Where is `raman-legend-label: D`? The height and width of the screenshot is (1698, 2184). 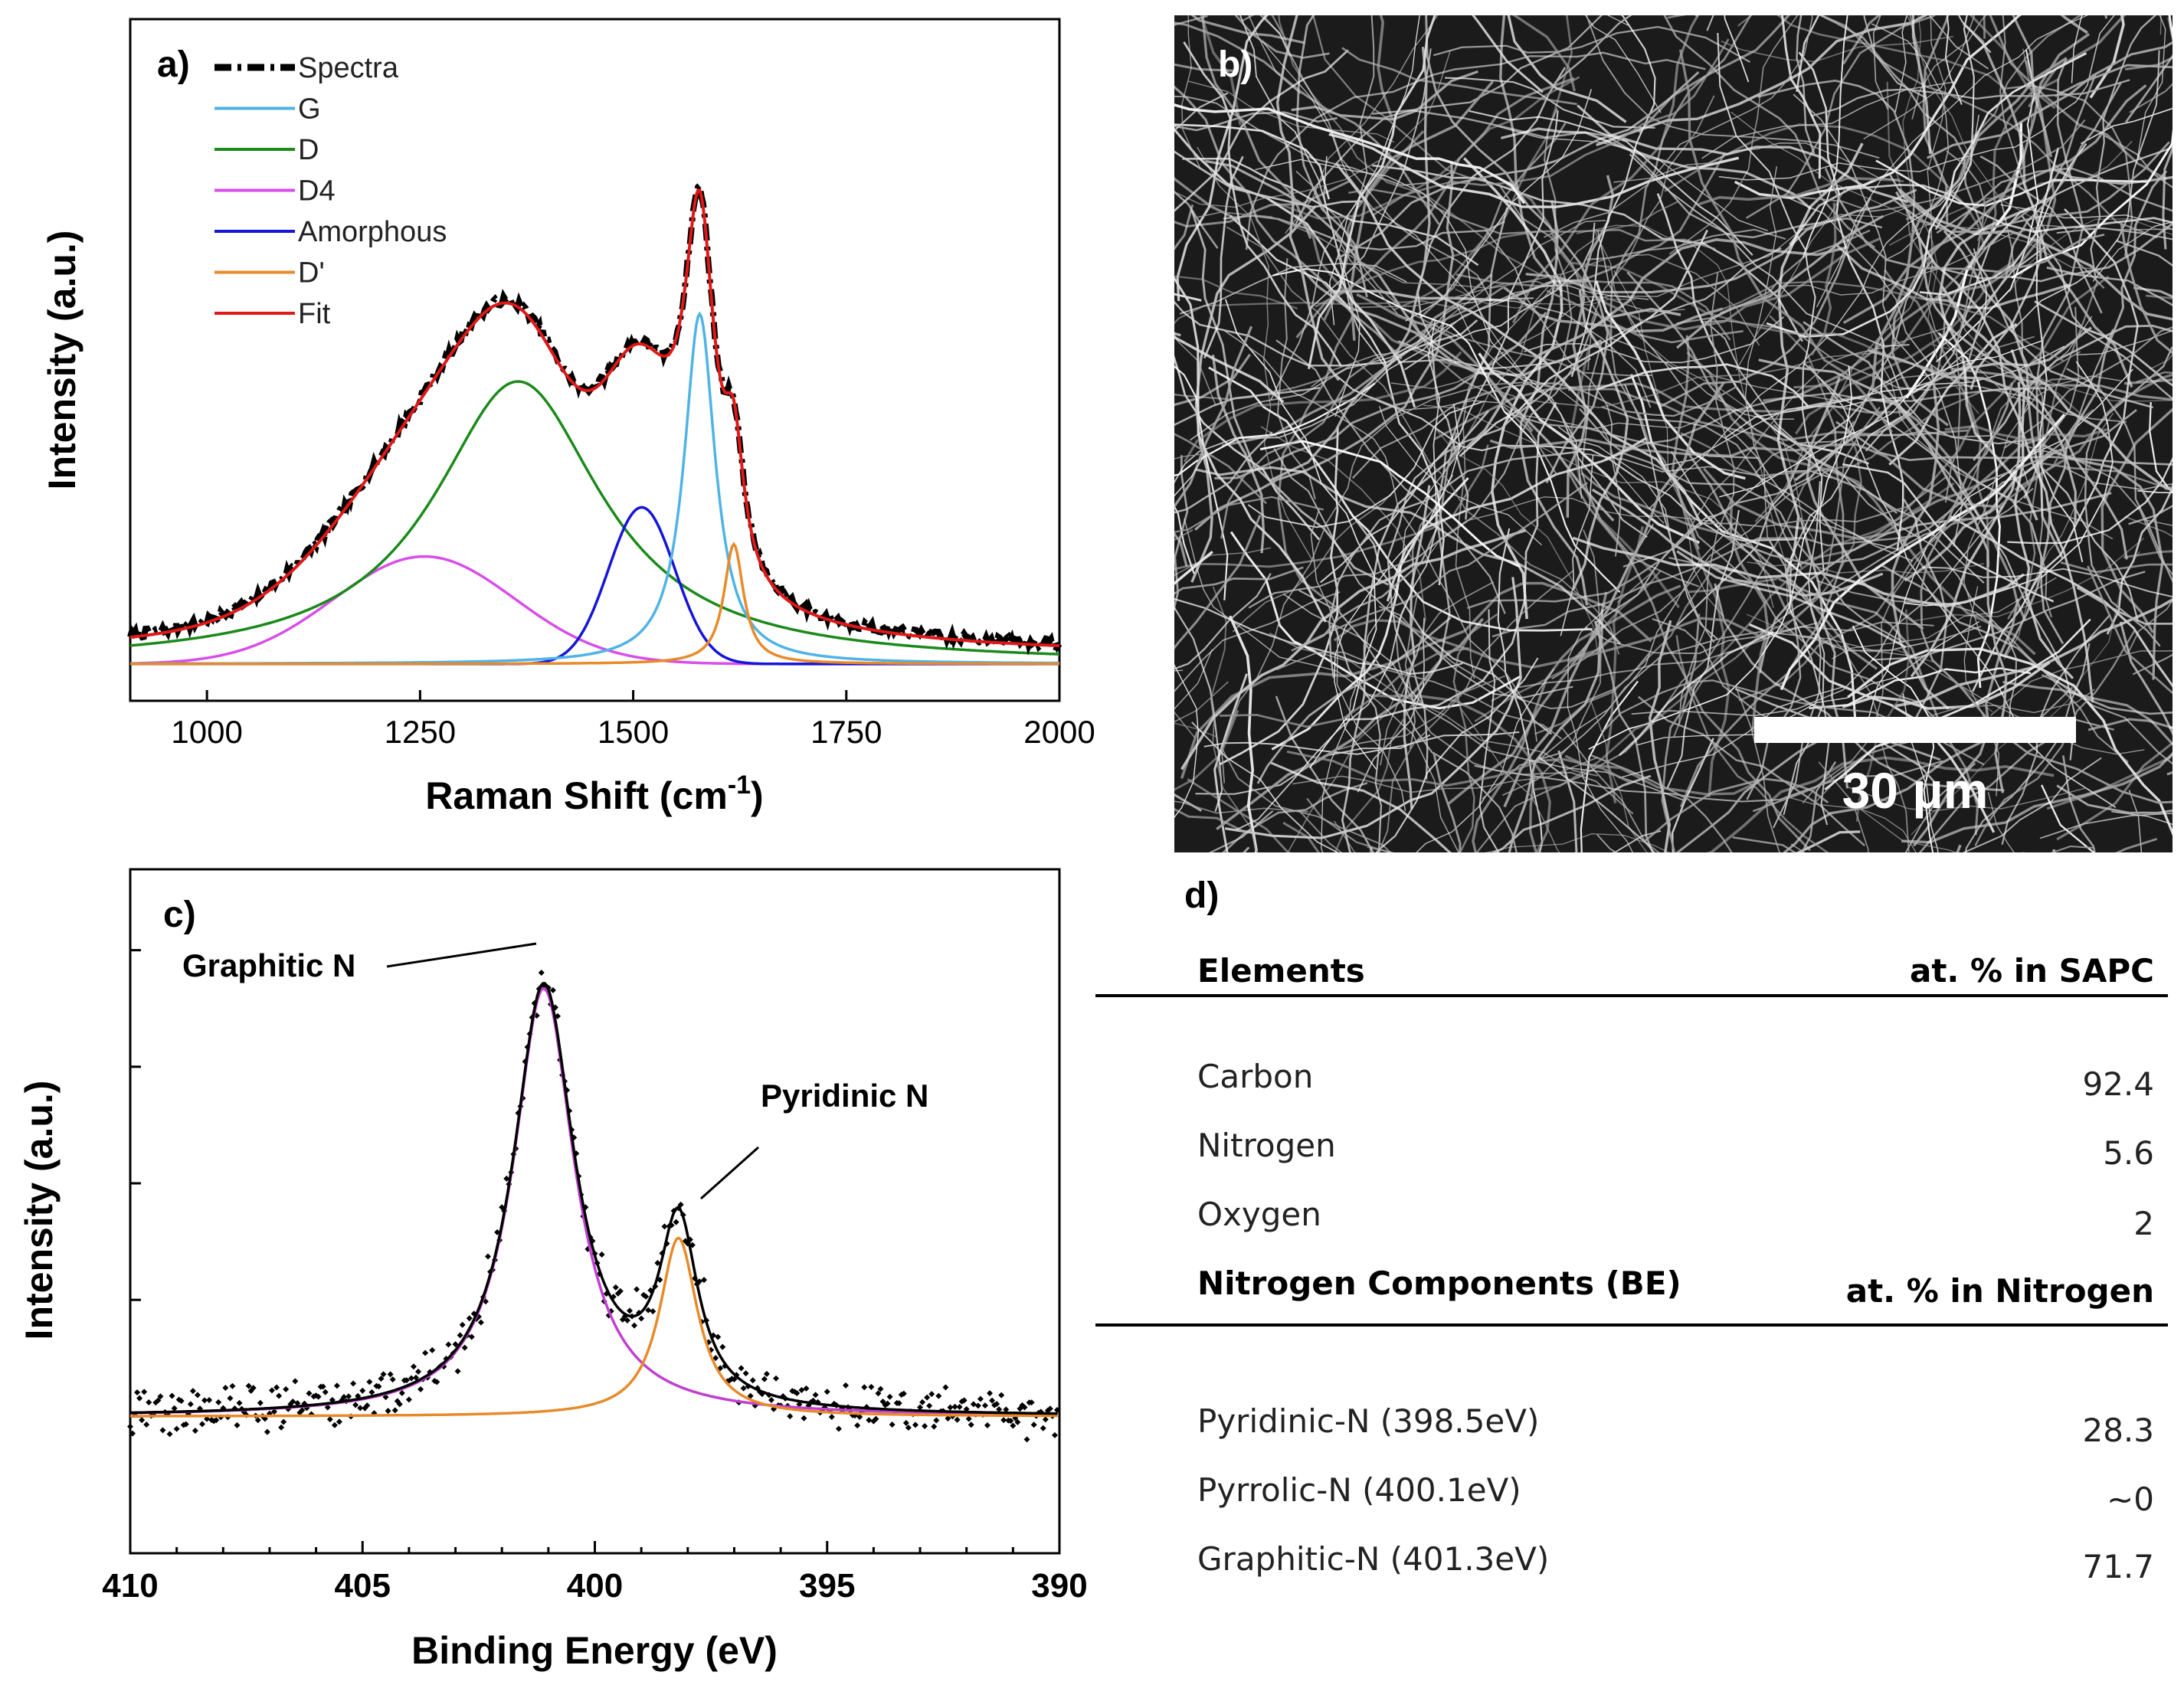
raman-legend-label: D is located at coordinates (308, 150).